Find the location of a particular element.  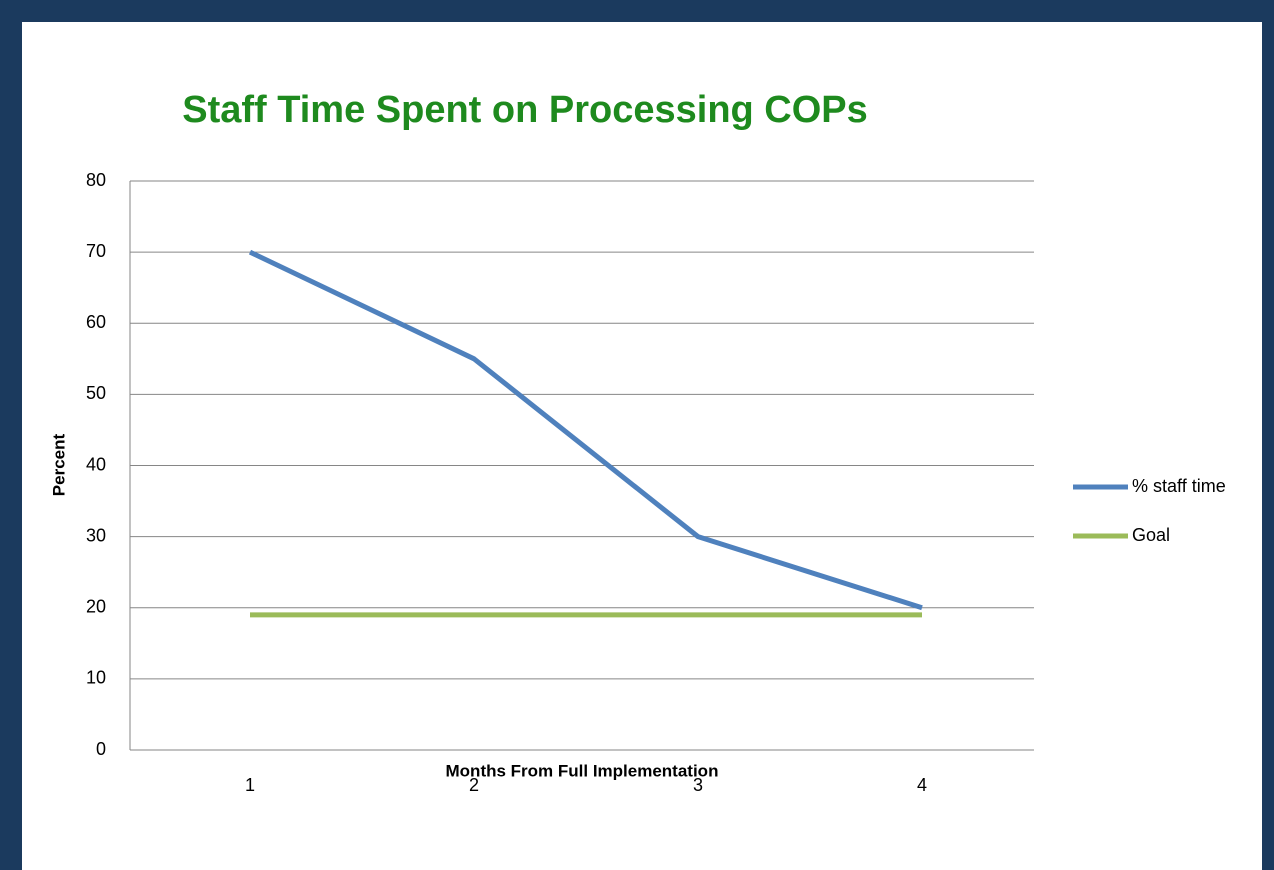

x-axis-title: Months From Full Implementation is located at coordinates (582, 770).